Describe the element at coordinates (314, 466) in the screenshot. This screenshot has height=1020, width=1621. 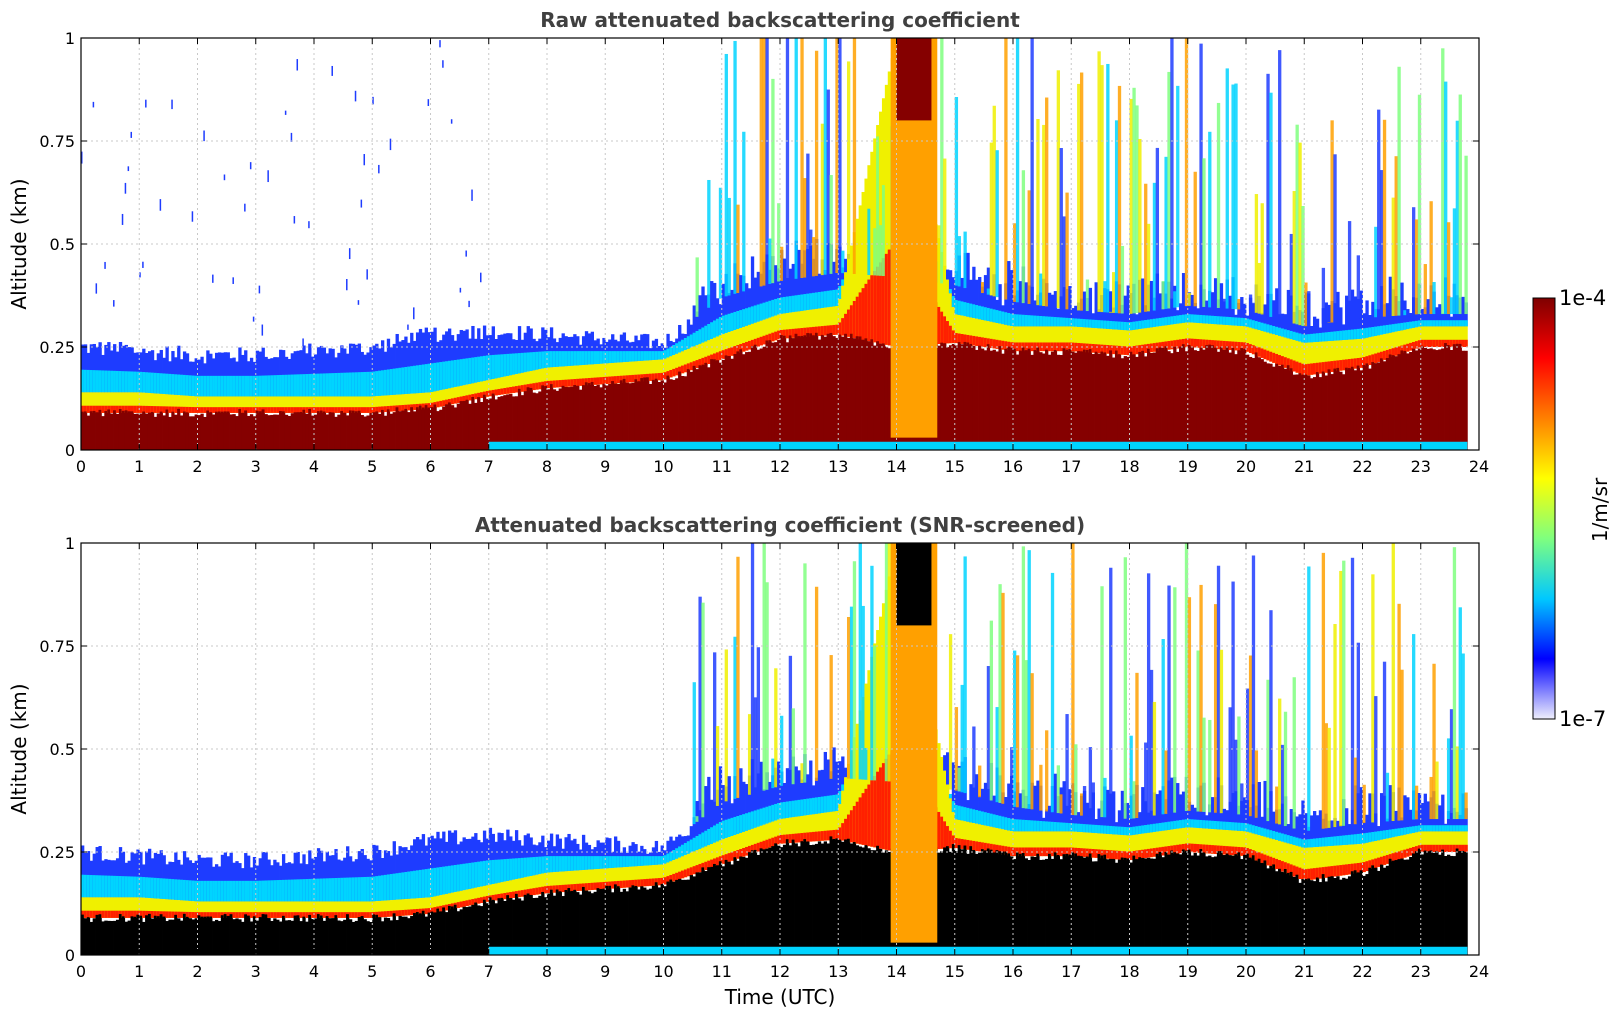
I see `x-tick-label: 4` at that location.